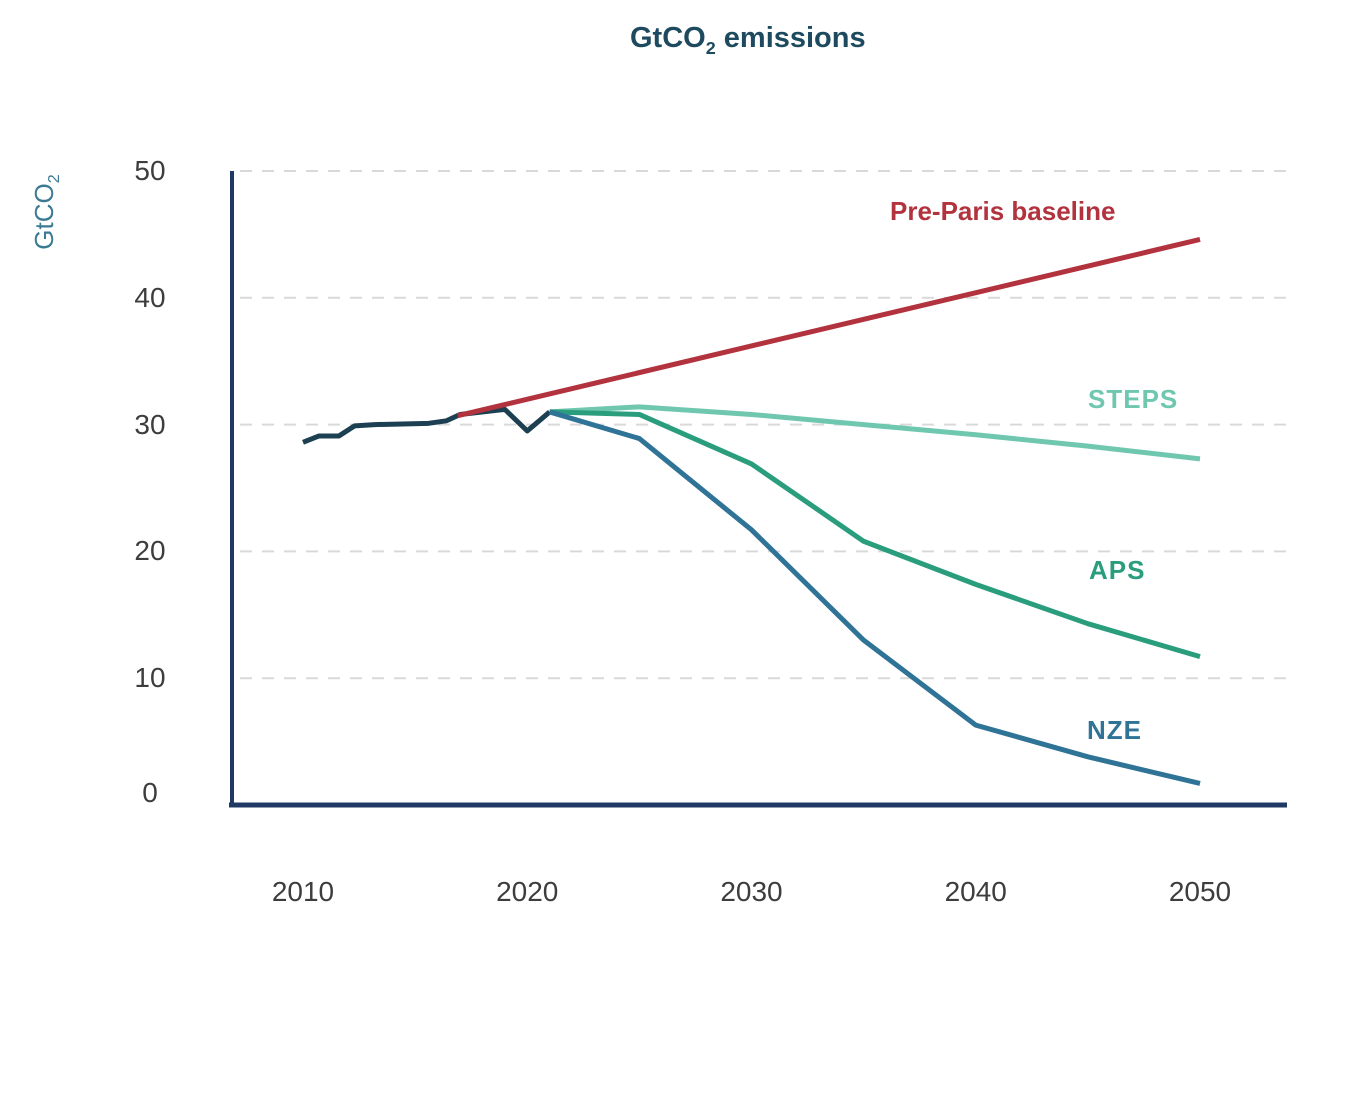 The width and height of the screenshot is (1348, 1108). Describe the element at coordinates (975, 891) in the screenshot. I see `x-tick-label-2040: 2040` at that location.